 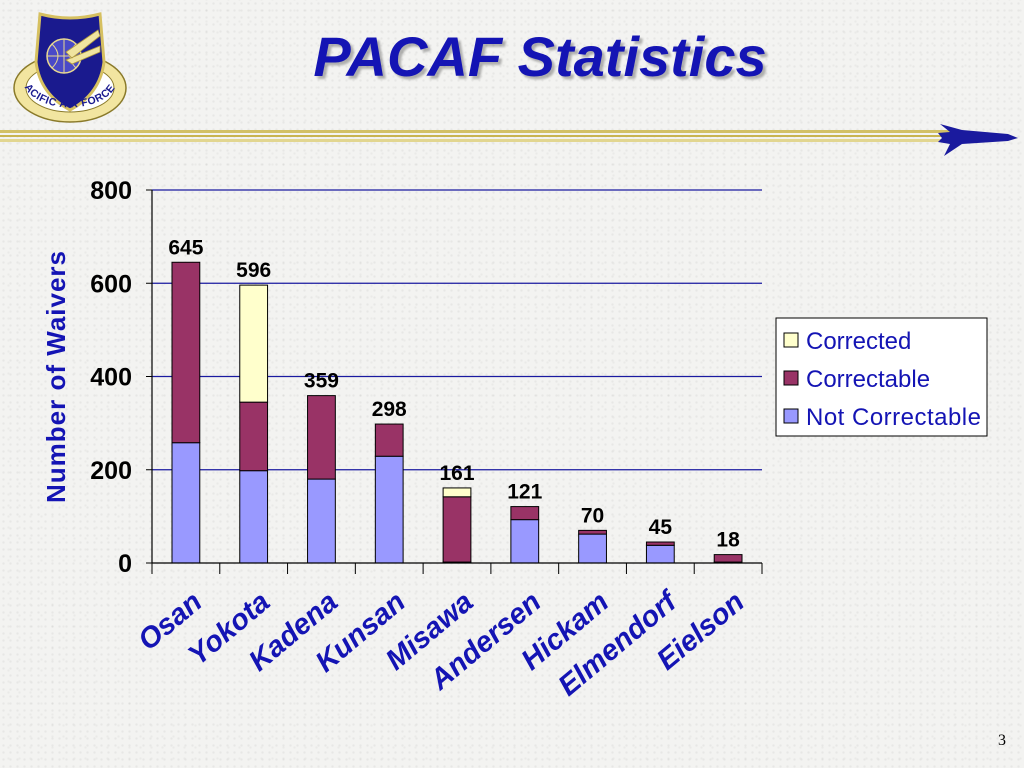 What do you see at coordinates (1002, 740) in the screenshot?
I see `page-number: 3` at bounding box center [1002, 740].